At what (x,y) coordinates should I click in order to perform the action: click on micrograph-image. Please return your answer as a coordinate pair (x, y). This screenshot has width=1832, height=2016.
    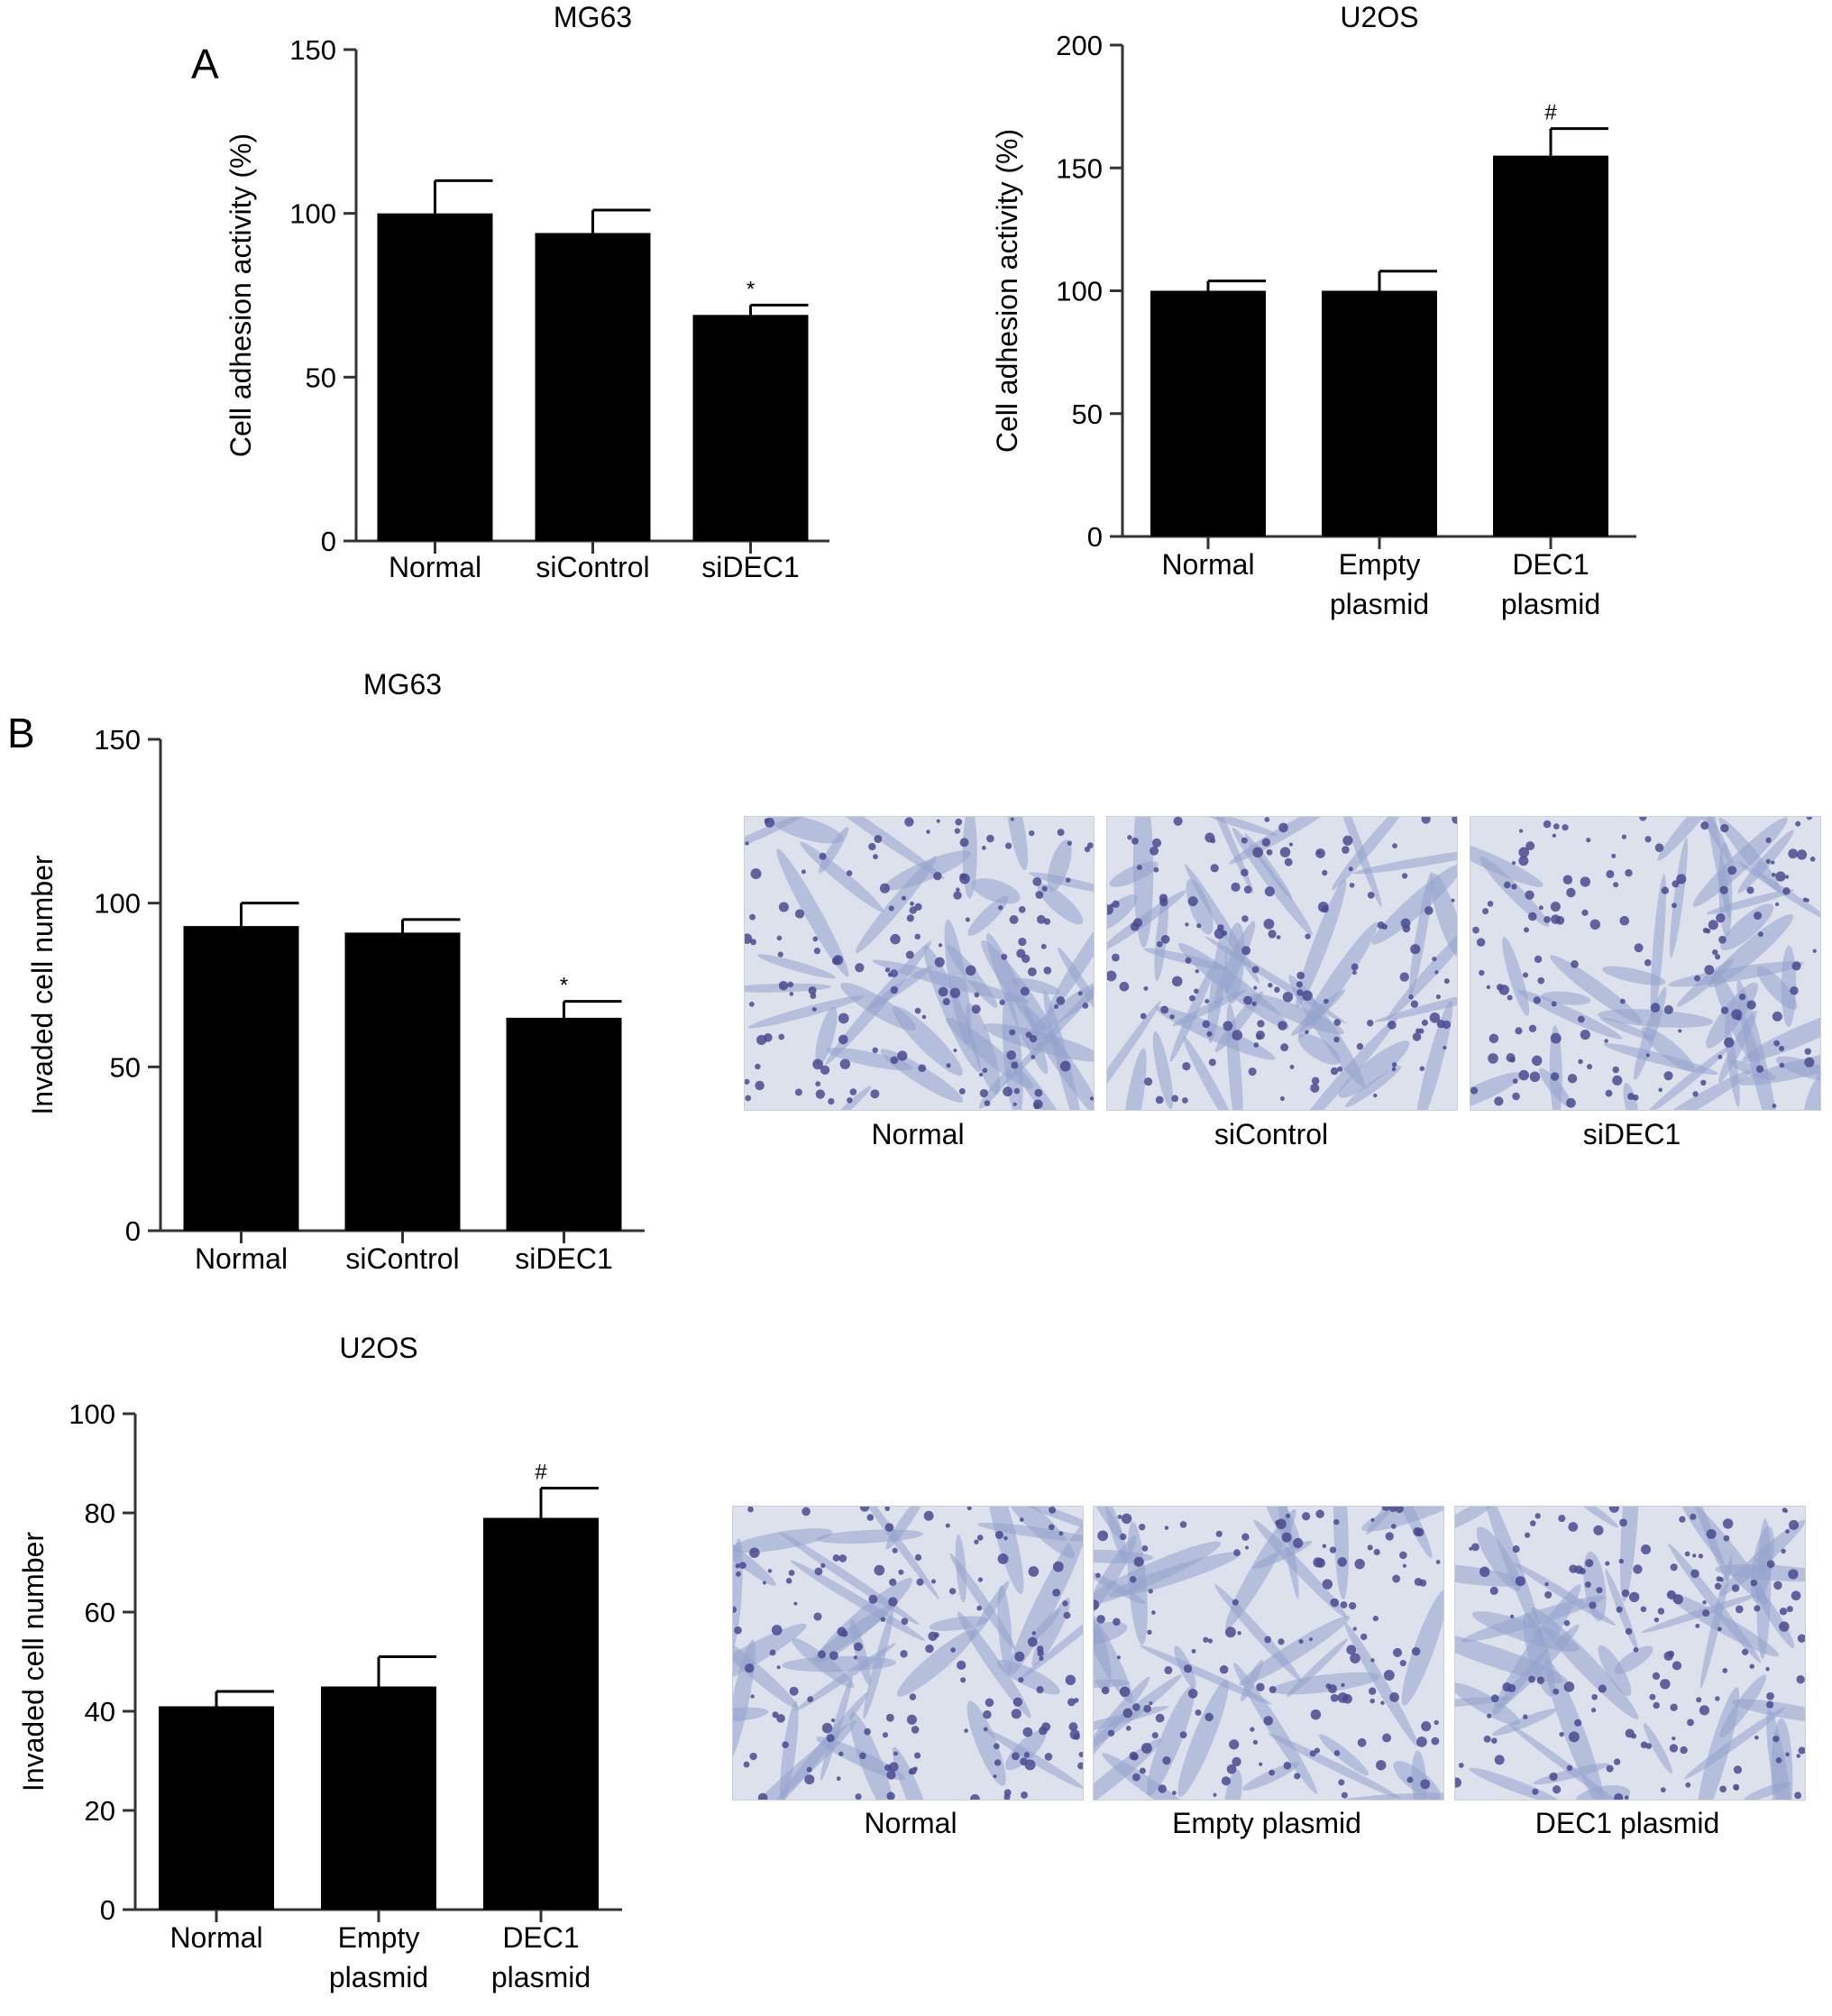
    Looking at the image, I should click on (1630, 1654).